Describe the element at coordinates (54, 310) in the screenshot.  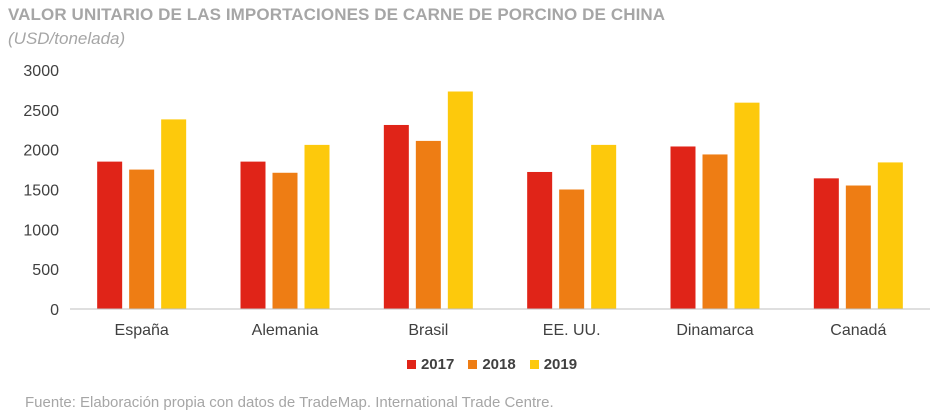
I see `y-tick-label: 0` at that location.